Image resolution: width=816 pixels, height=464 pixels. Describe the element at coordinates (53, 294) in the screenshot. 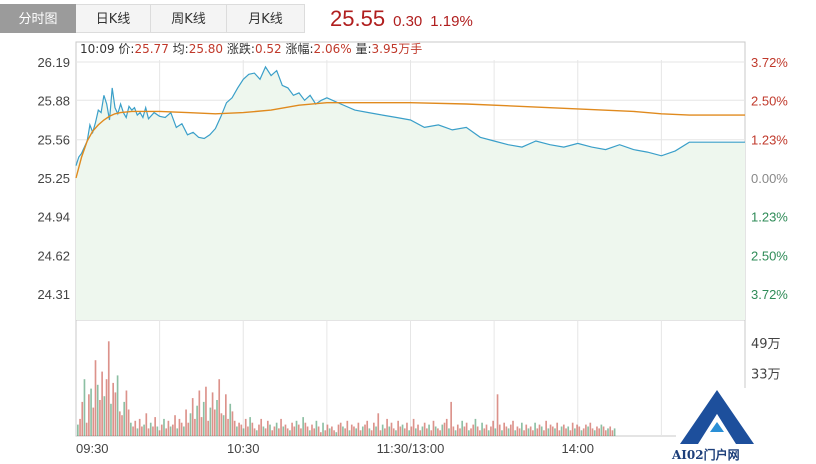

I see `price-tick-label: 24.31` at that location.